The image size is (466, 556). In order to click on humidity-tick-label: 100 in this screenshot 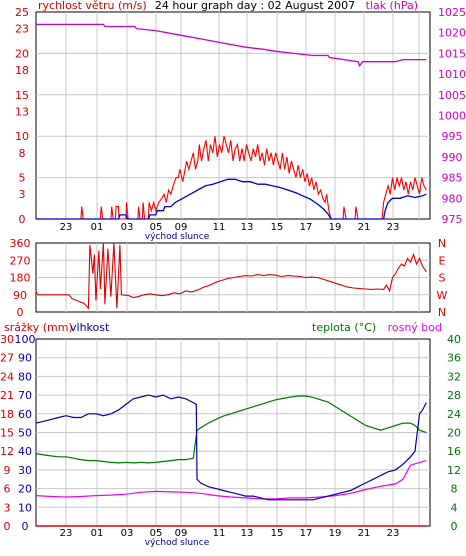, I will do `click(25, 339)`.